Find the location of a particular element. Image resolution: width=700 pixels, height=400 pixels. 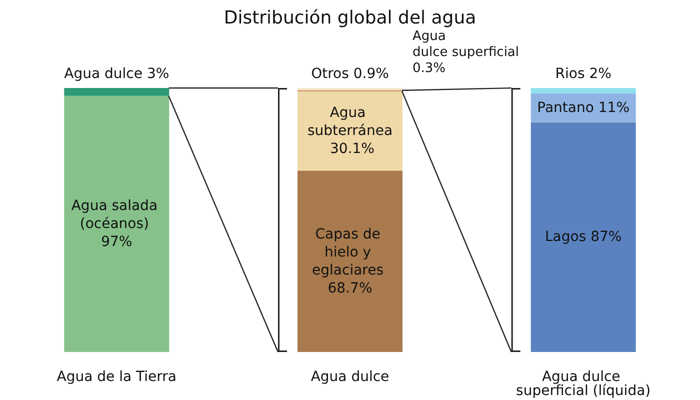

data-label: 0.3% is located at coordinates (429, 68).